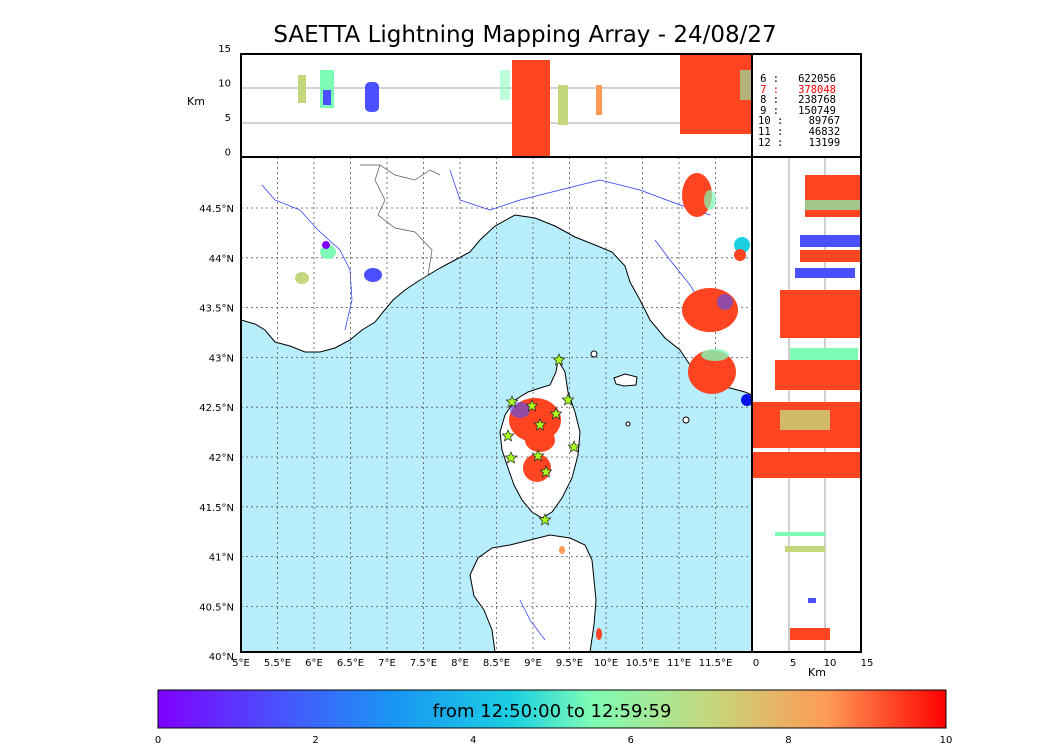  I want to click on source-count-row: 9 : 150749, so click(798, 110).